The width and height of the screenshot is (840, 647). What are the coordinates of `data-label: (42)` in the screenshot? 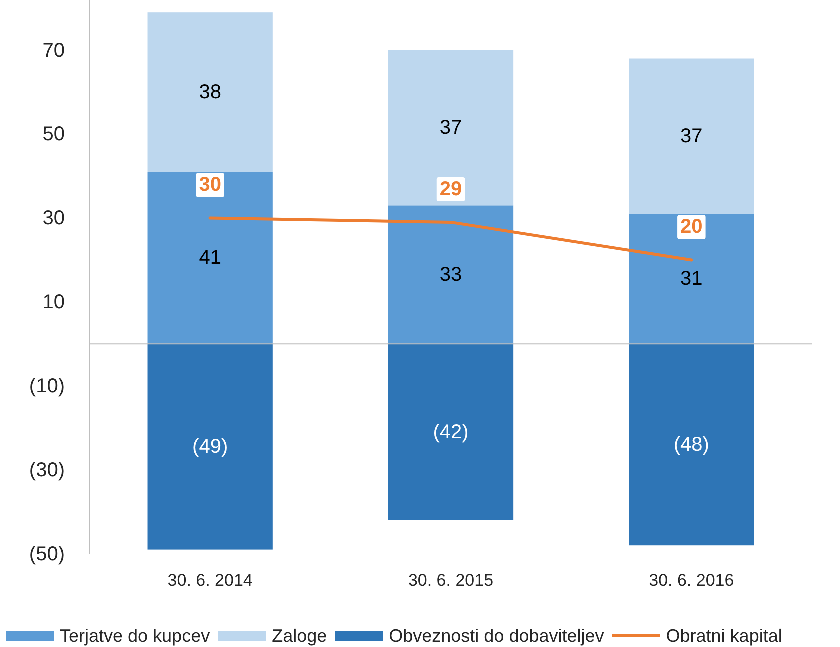 It's located at (451, 432).